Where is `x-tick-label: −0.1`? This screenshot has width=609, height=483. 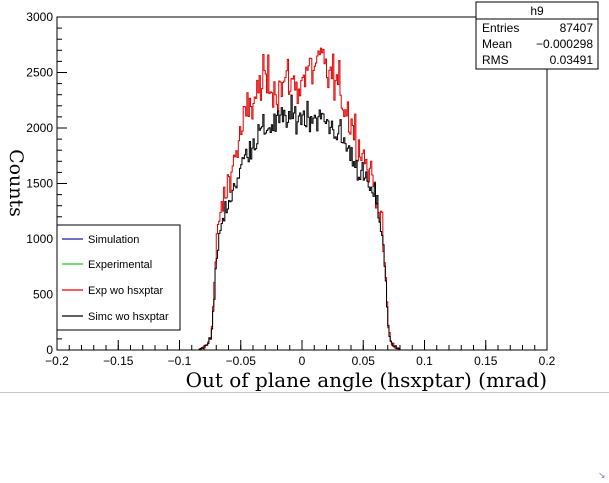 x-tick-label: −0.1 is located at coordinates (180, 361).